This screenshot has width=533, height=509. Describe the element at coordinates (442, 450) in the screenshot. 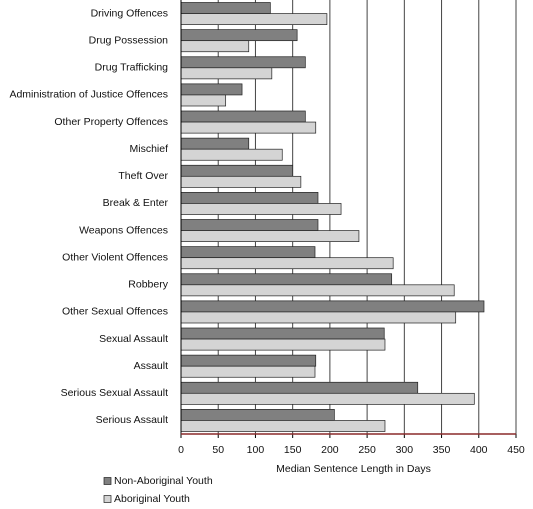

I see `x-tick-label: 350` at that location.